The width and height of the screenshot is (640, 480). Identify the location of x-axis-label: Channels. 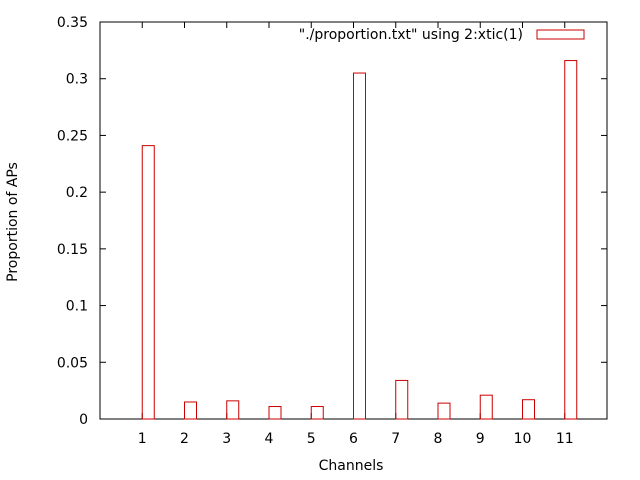
(351, 466).